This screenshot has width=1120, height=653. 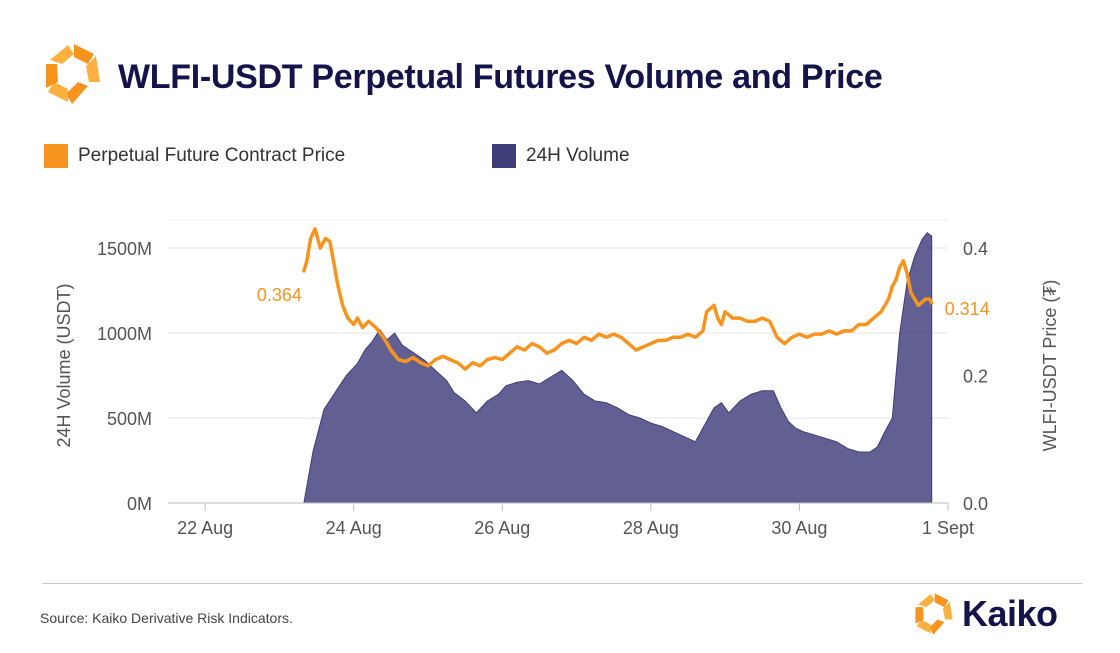 What do you see at coordinates (139, 504) in the screenshot?
I see `y-left-tick-label: 0M` at bounding box center [139, 504].